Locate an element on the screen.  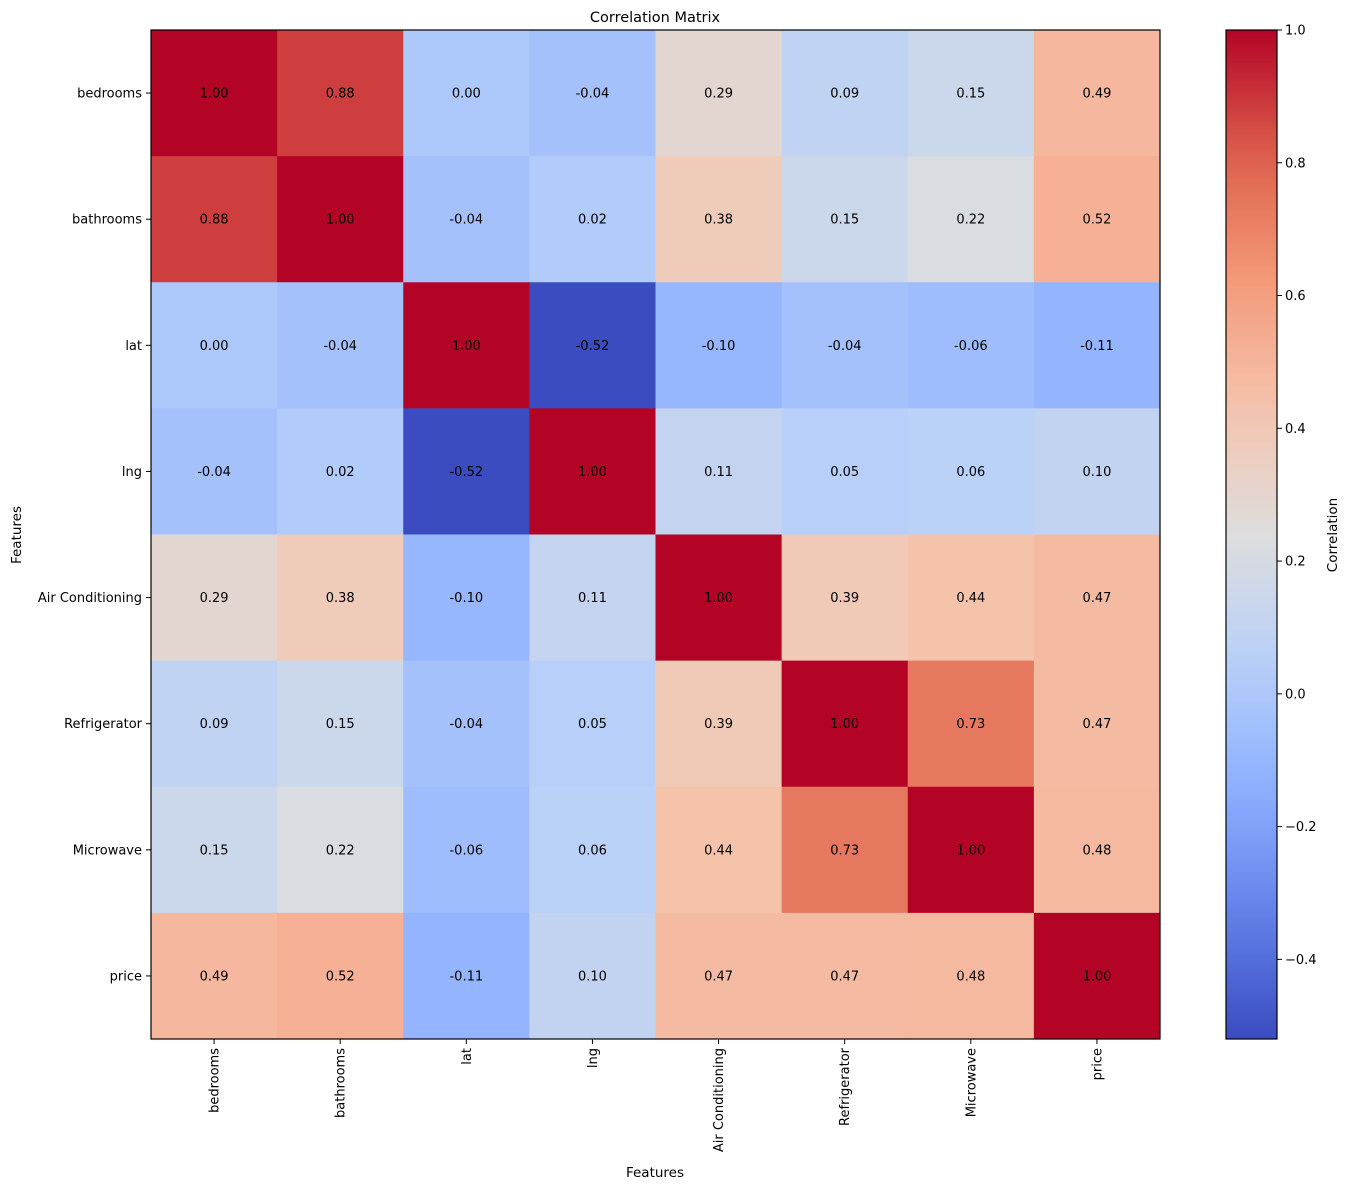
x-tick-label: Microwave is located at coordinates (971, 1082).